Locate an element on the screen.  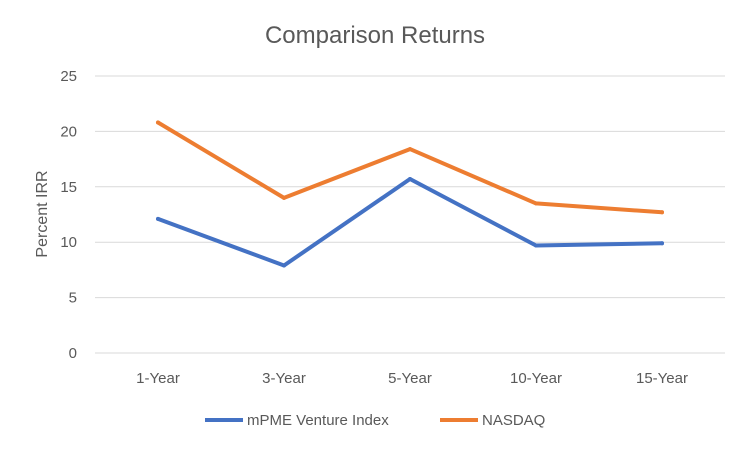
y-tick-label: 10 is located at coordinates (68, 242).